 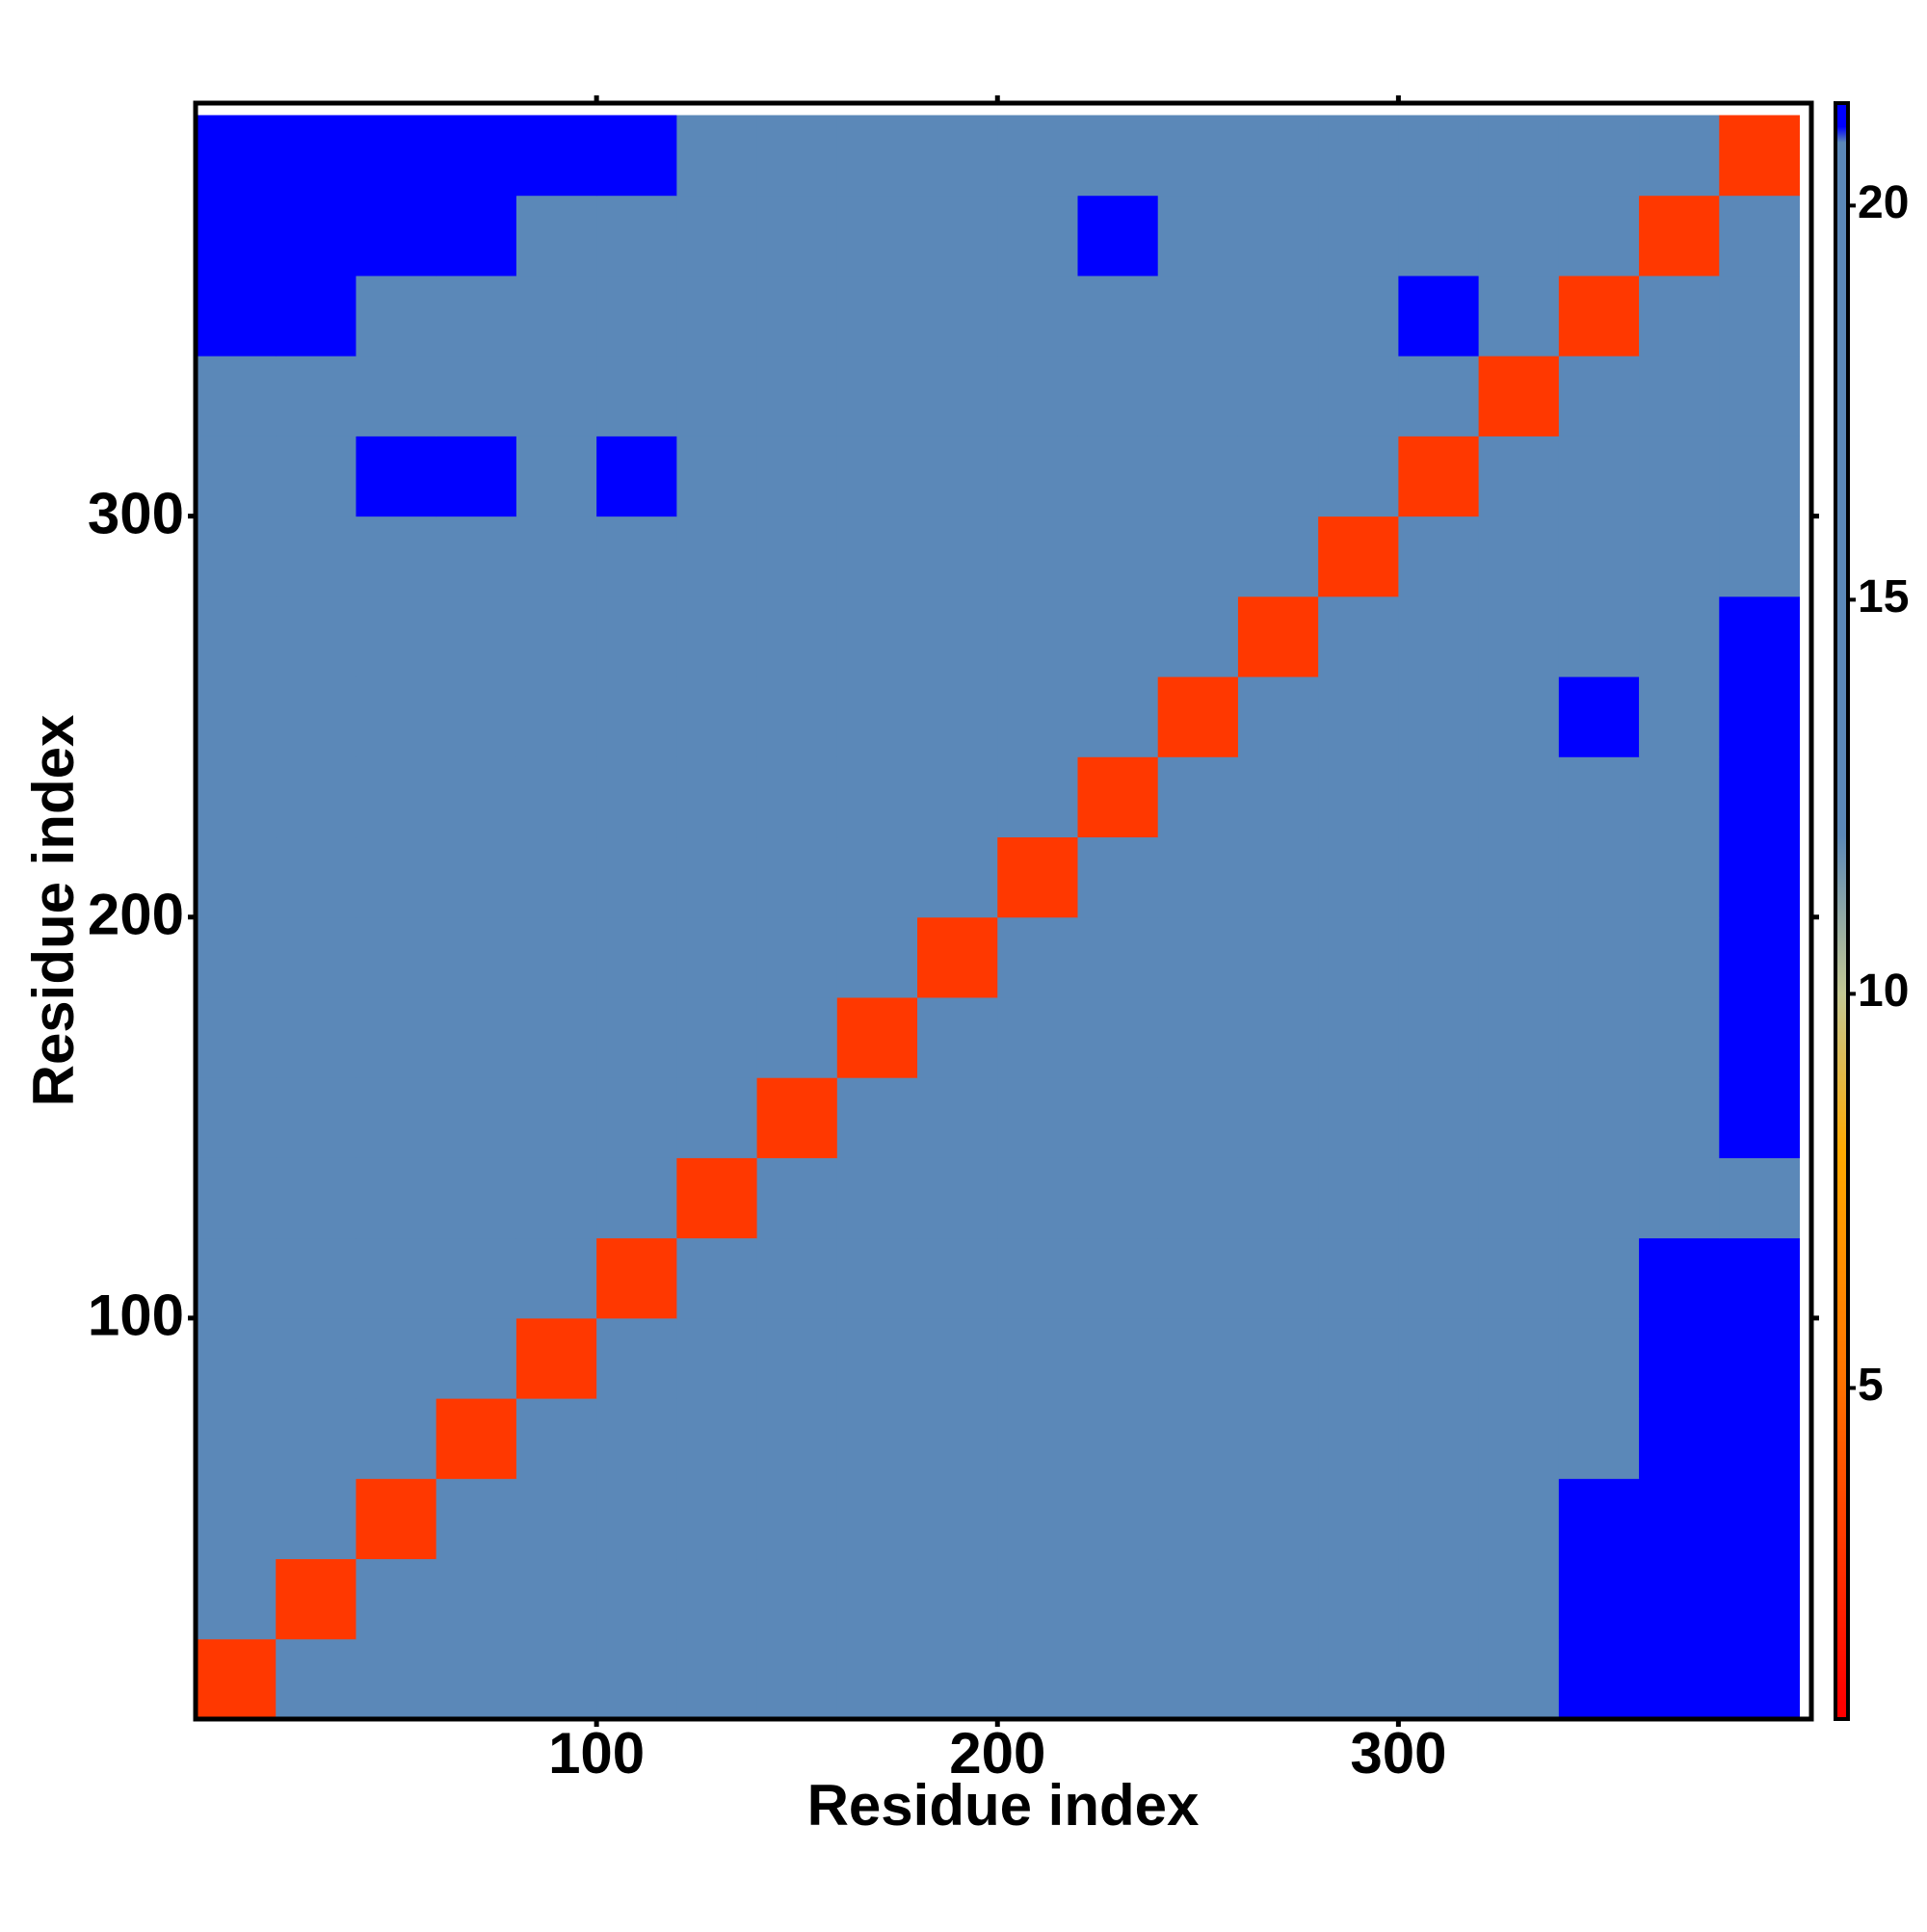 What do you see at coordinates (1003, 1805) in the screenshot?
I see `x-axis-title: Residue index` at bounding box center [1003, 1805].